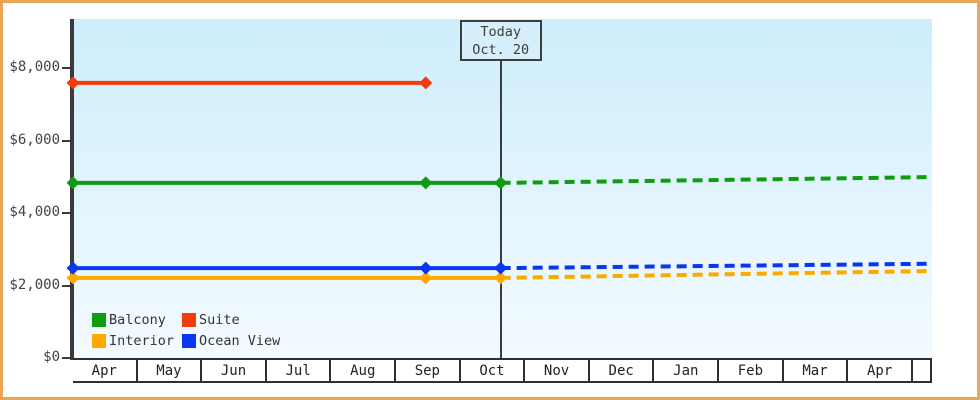 The height and width of the screenshot is (400, 980). Describe the element at coordinates (219, 320) in the screenshot. I see `legend-label: Suite` at that location.